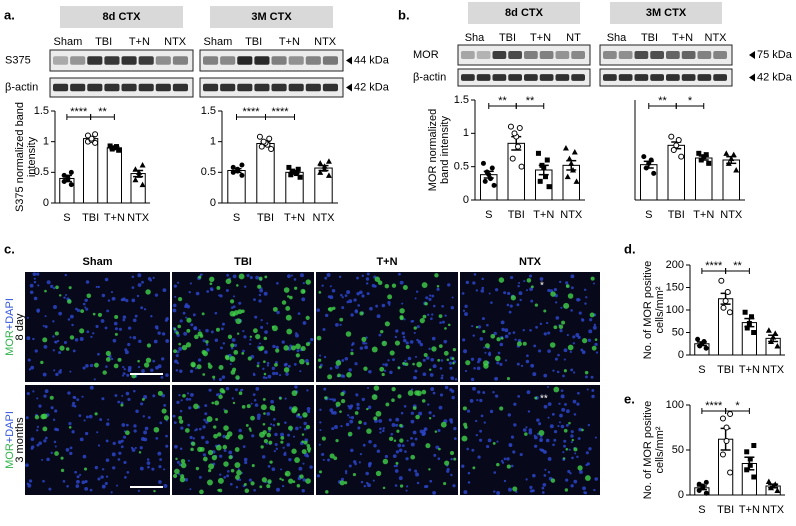  Describe the element at coordinates (218, 42) in the screenshot. I see `lane-label: Sham` at that location.